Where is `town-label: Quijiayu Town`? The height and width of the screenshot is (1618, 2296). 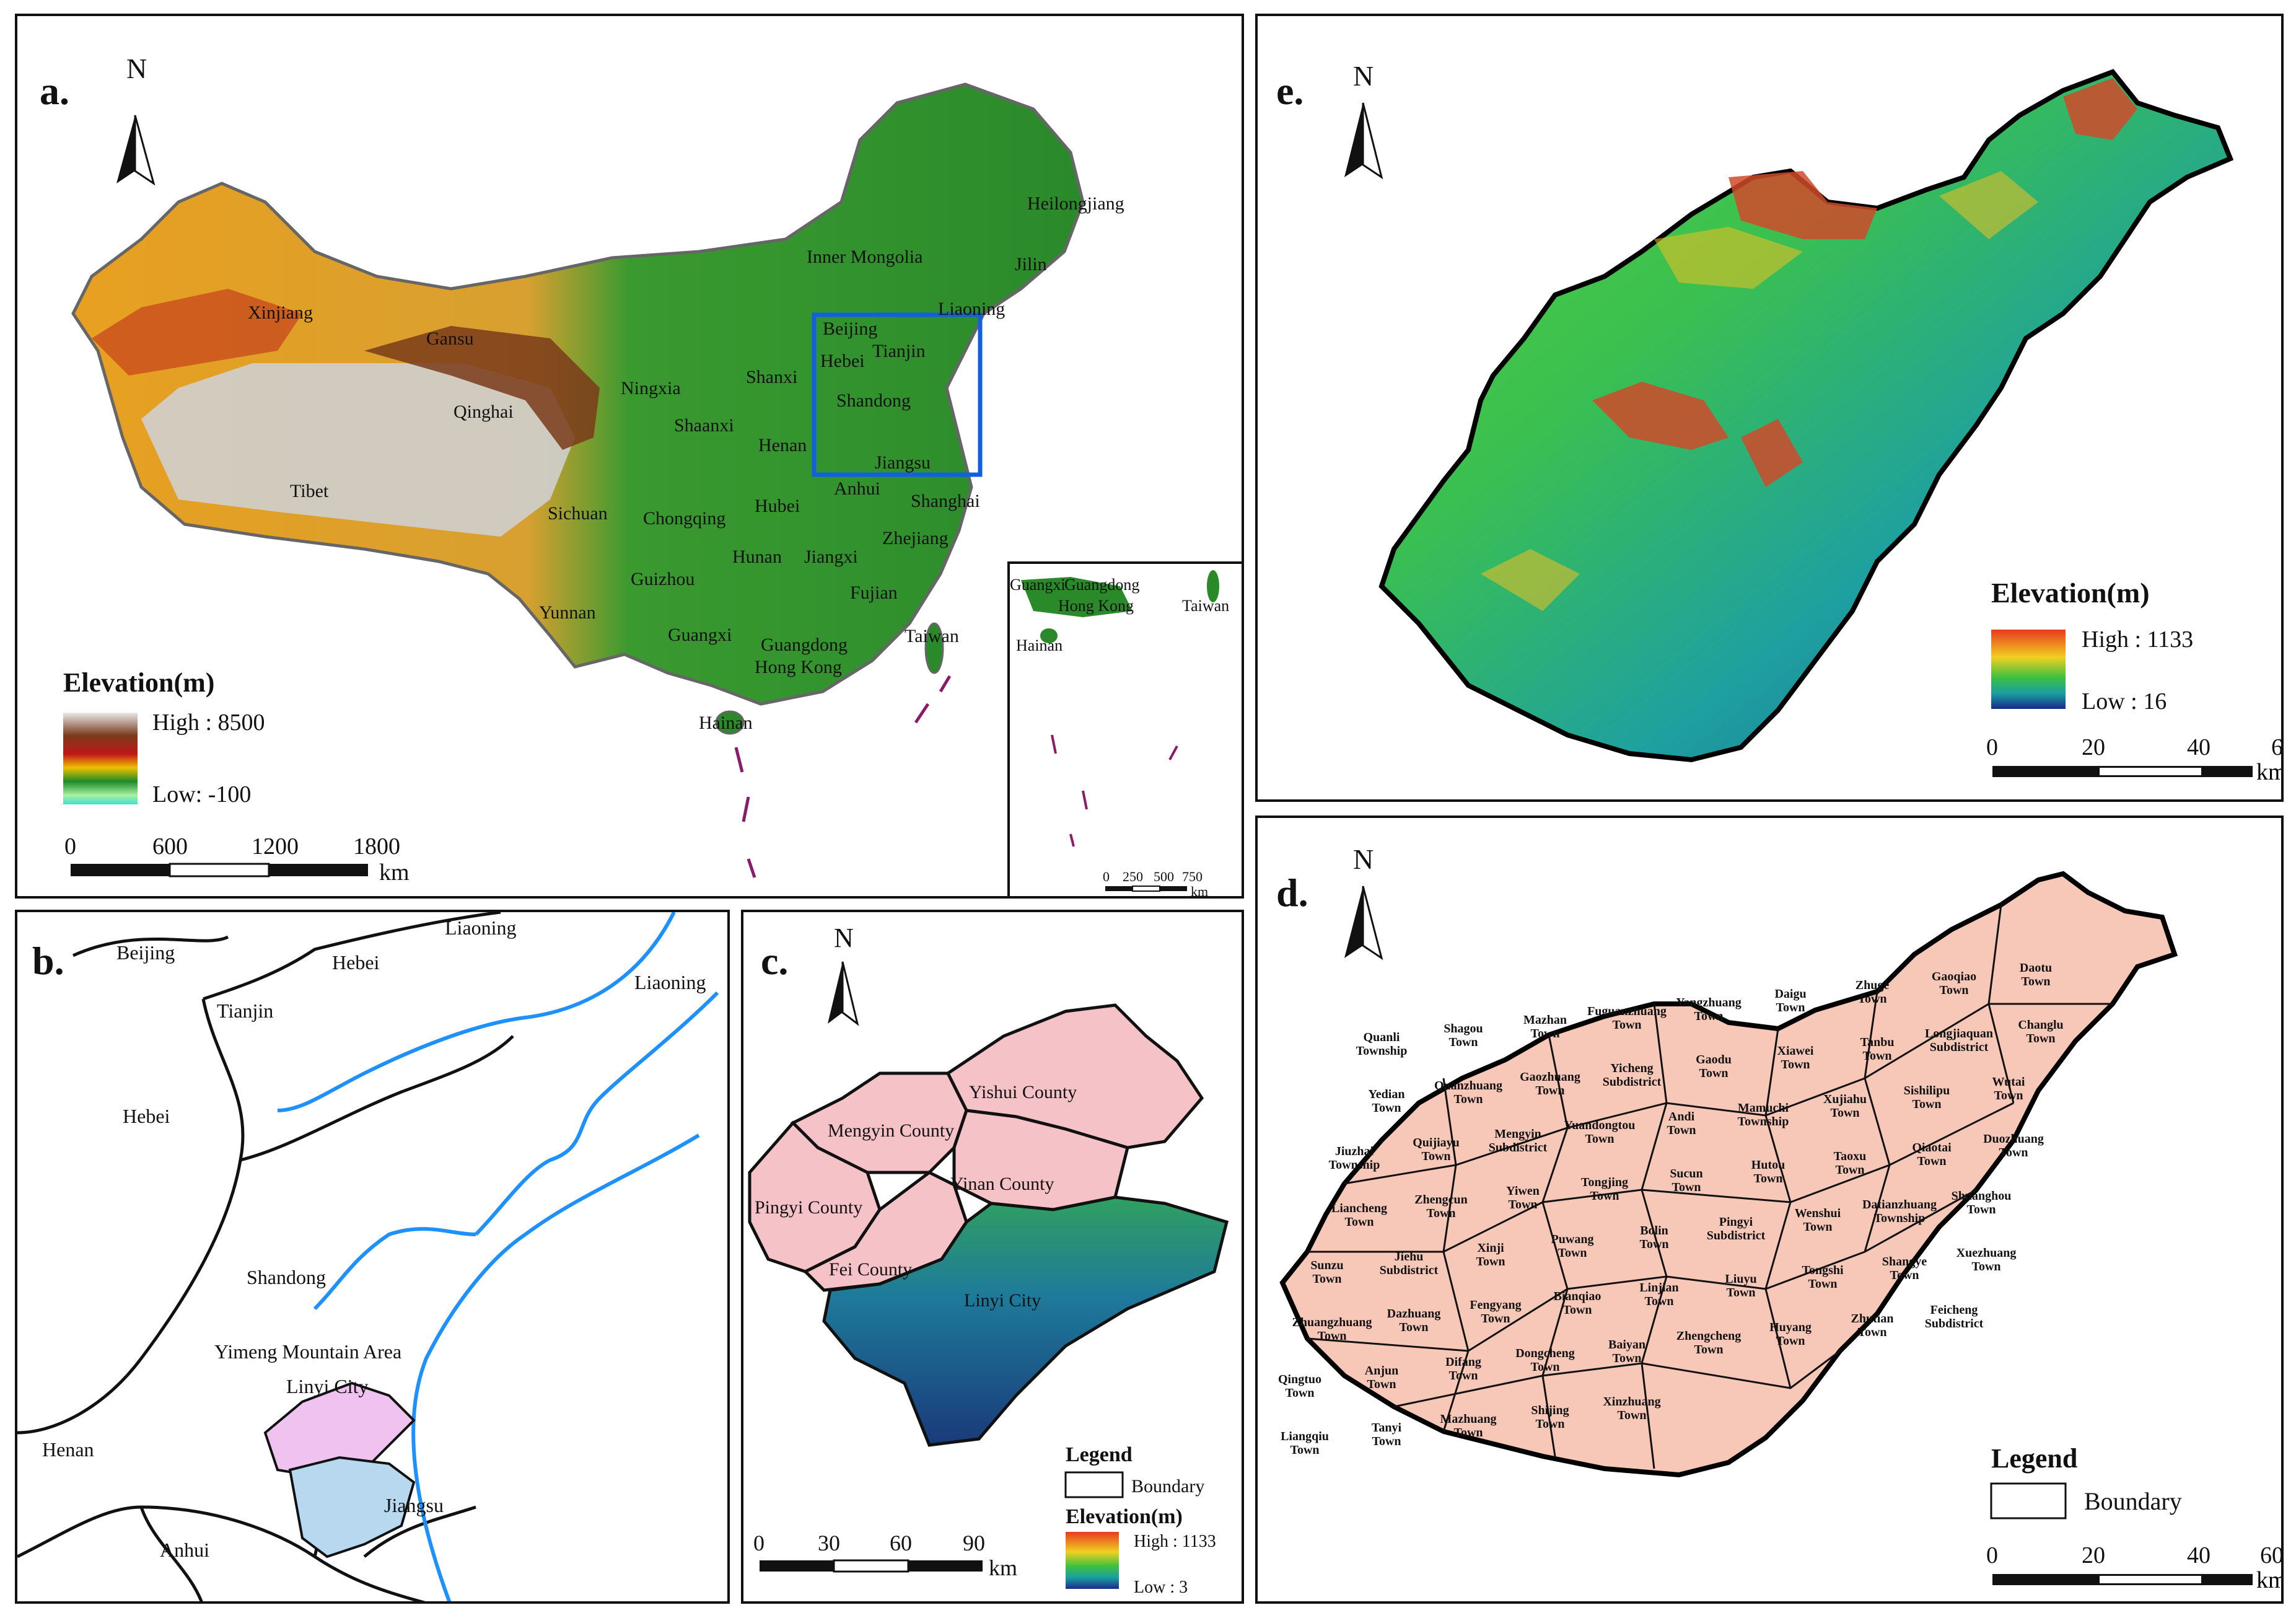
town-label: Quijiayu Town is located at coordinates (1436, 1149).